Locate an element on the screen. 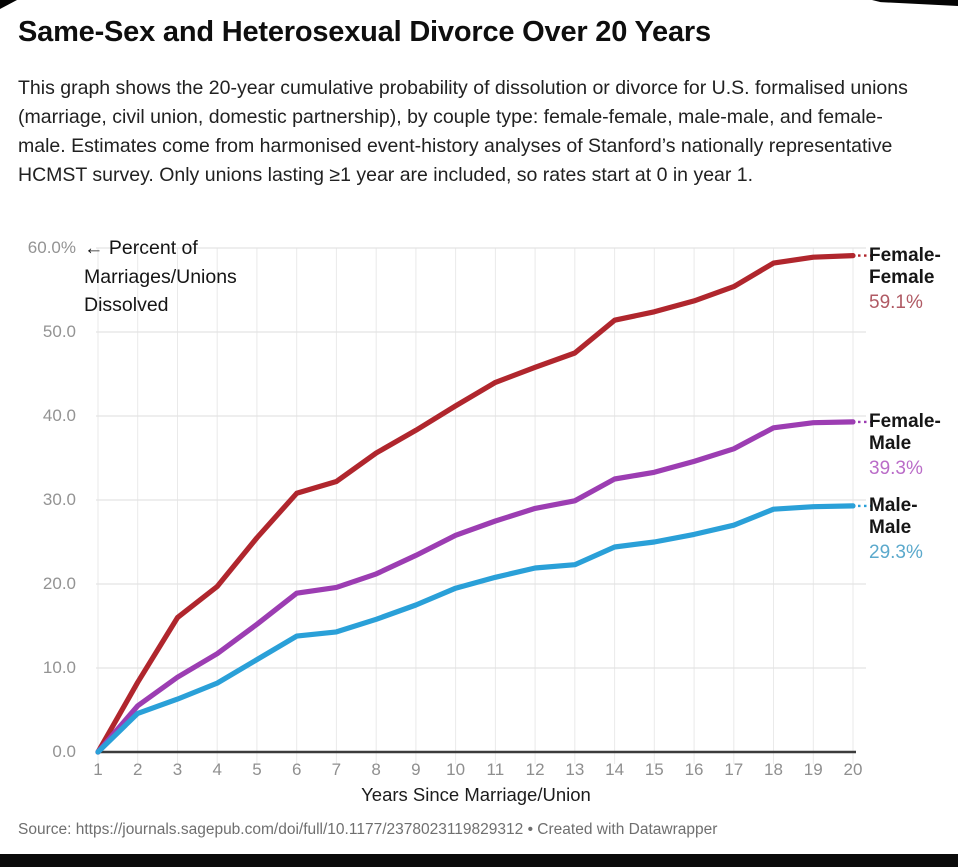 The image size is (958, 867). x-tick-label: 7 is located at coordinates (336, 769).